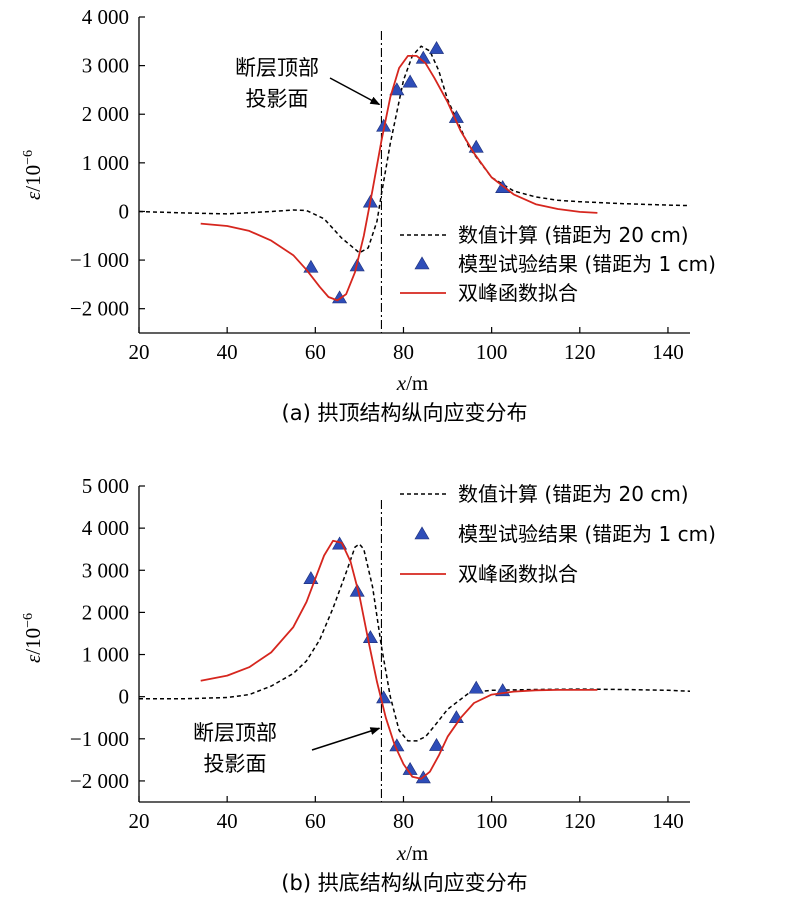  Describe the element at coordinates (404, 883) in the screenshot. I see `panel-caption: (b) 拱底结构纵向应变分布` at that location.